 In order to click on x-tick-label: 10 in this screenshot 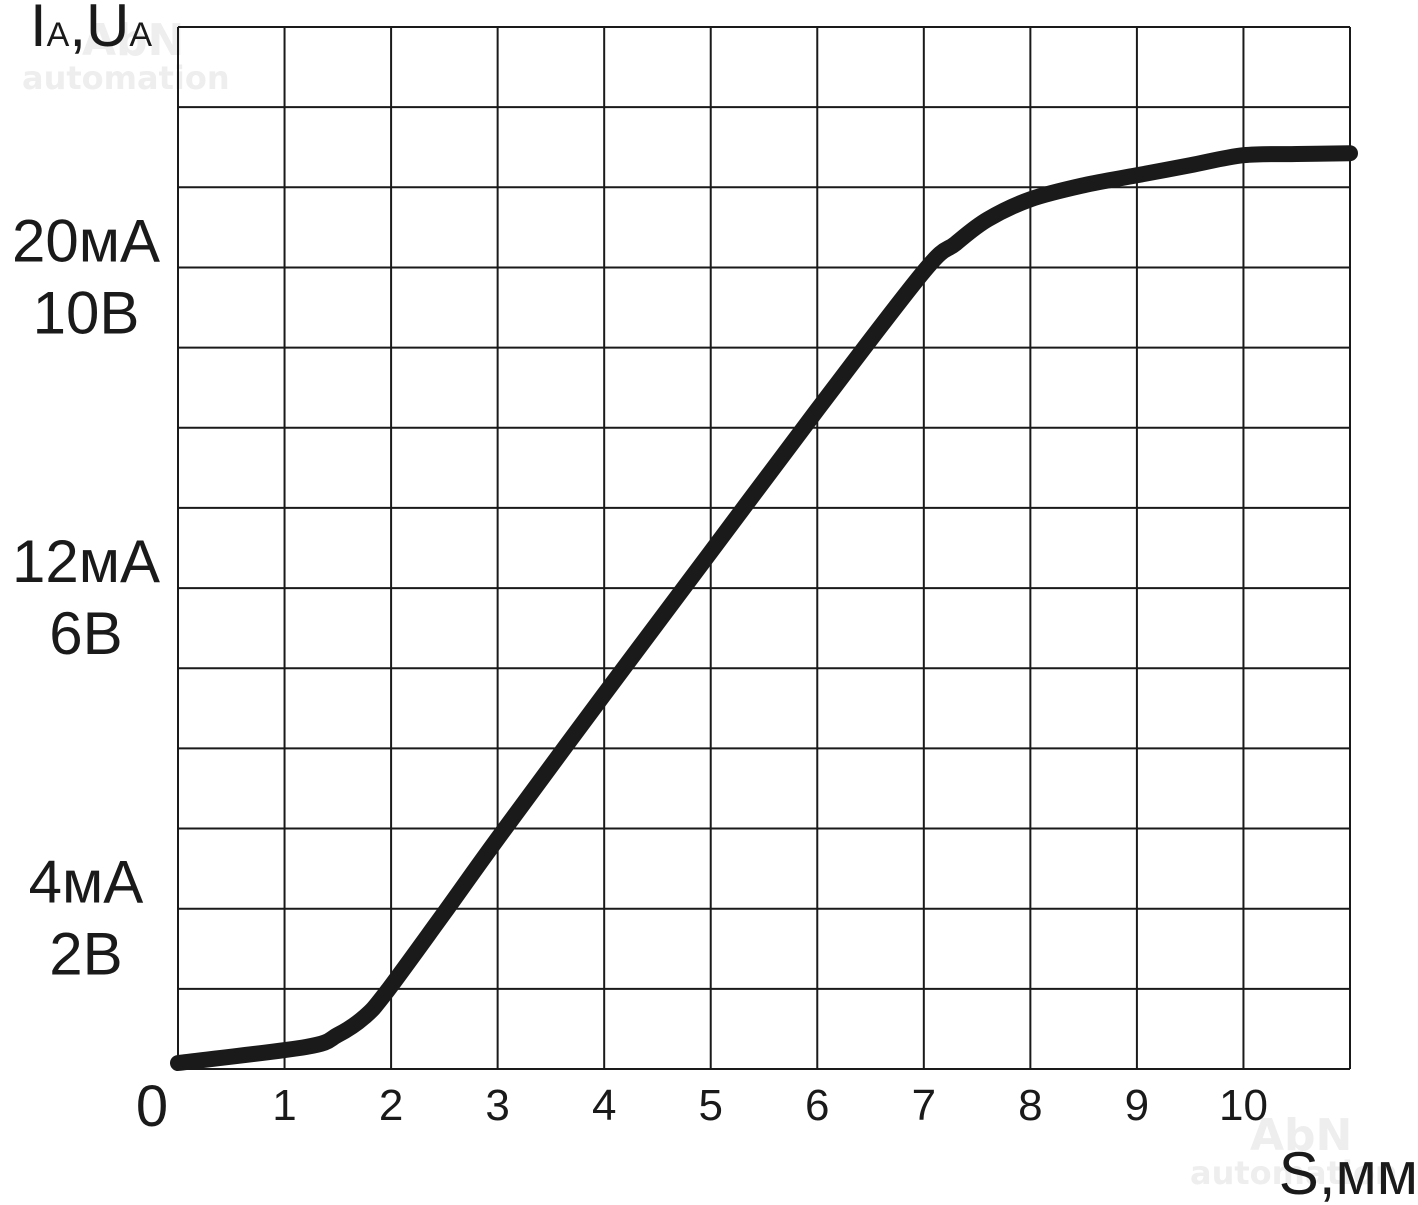, I will do `click(1243, 1105)`.